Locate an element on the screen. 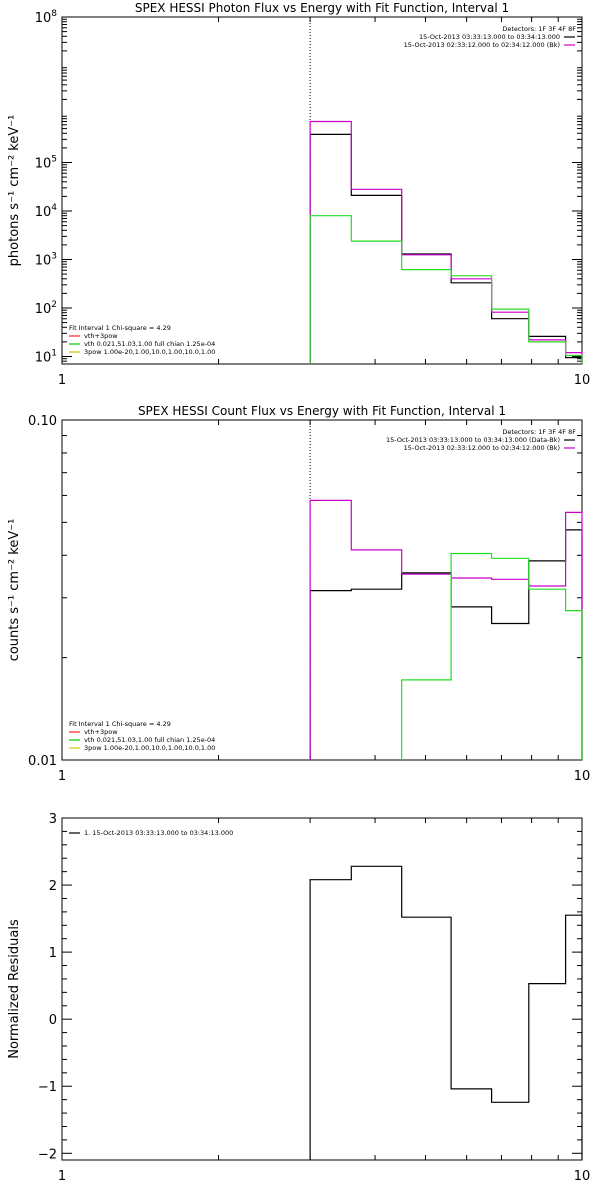 The image size is (600, 1204). y-tick-label: 3 is located at coordinates (53, 819).